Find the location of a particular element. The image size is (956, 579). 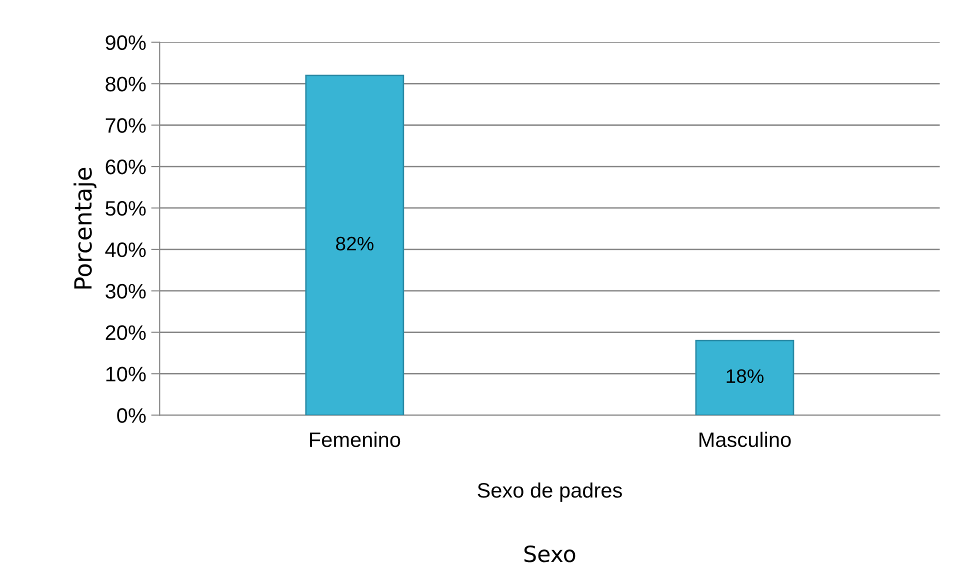

y-tick-label: 70% is located at coordinates (126, 125).